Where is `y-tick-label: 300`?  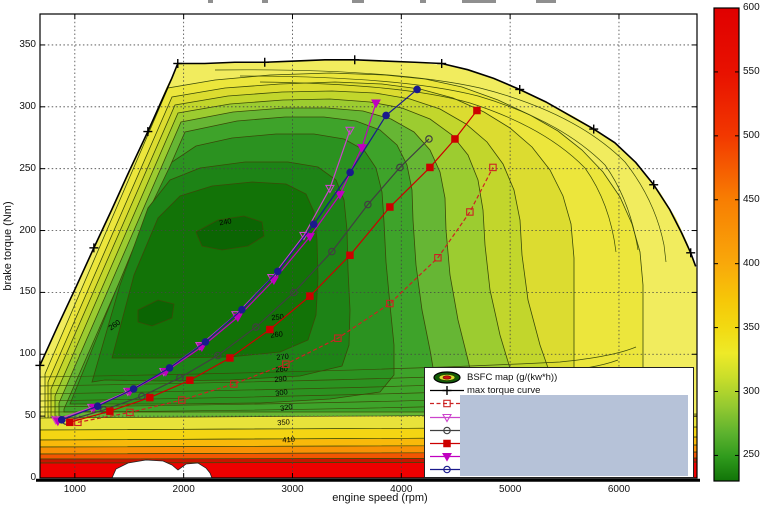
y-tick-label: 300 is located at coordinates (27, 106).